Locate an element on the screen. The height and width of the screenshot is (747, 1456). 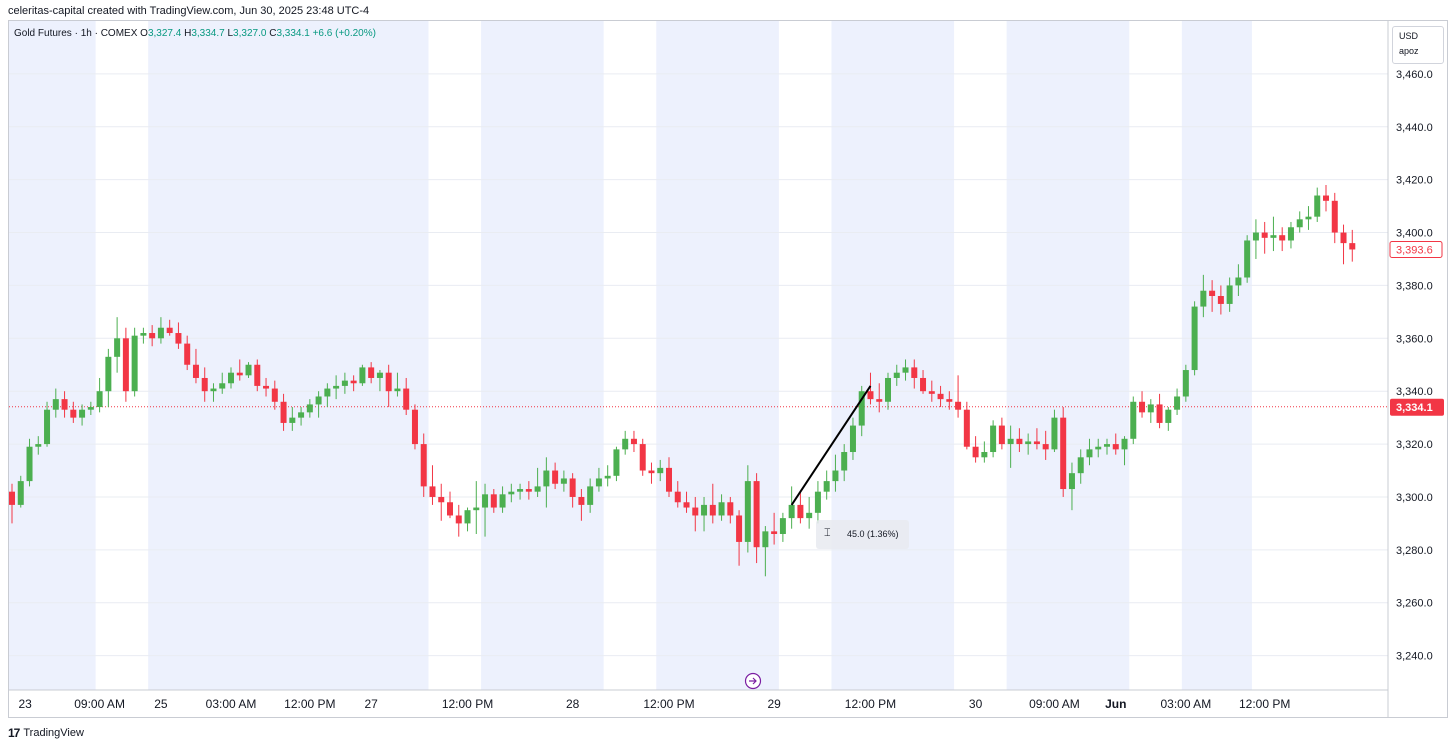
unit-label: apoz is located at coordinates (1409, 51).